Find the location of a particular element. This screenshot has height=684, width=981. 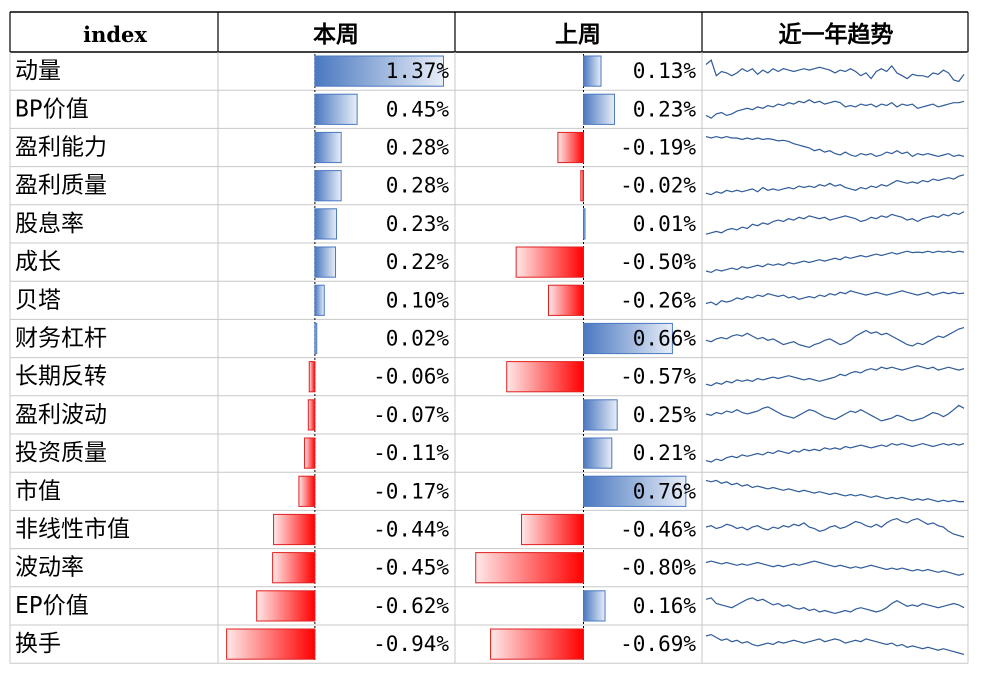

table-row: 投资质量 -0.11% 0.21% is located at coordinates (490, 453).